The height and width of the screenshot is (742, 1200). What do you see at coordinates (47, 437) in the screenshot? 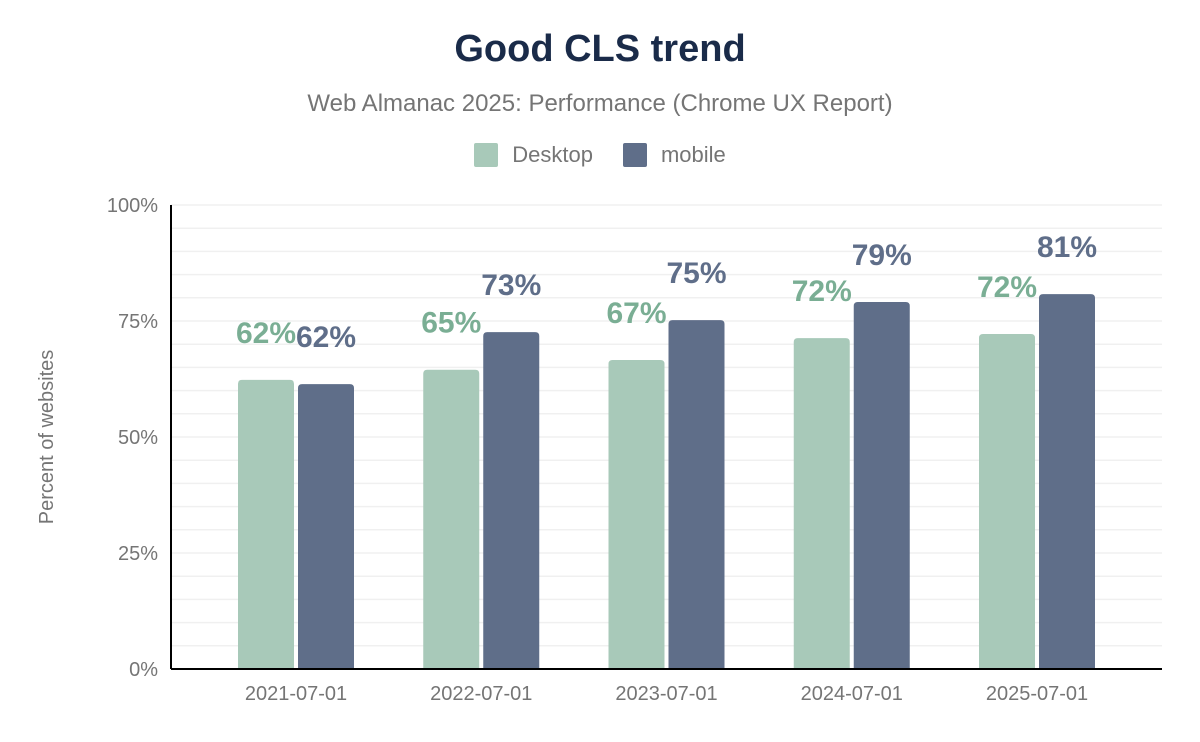
I see `y-axis-label: Percent of websites` at bounding box center [47, 437].